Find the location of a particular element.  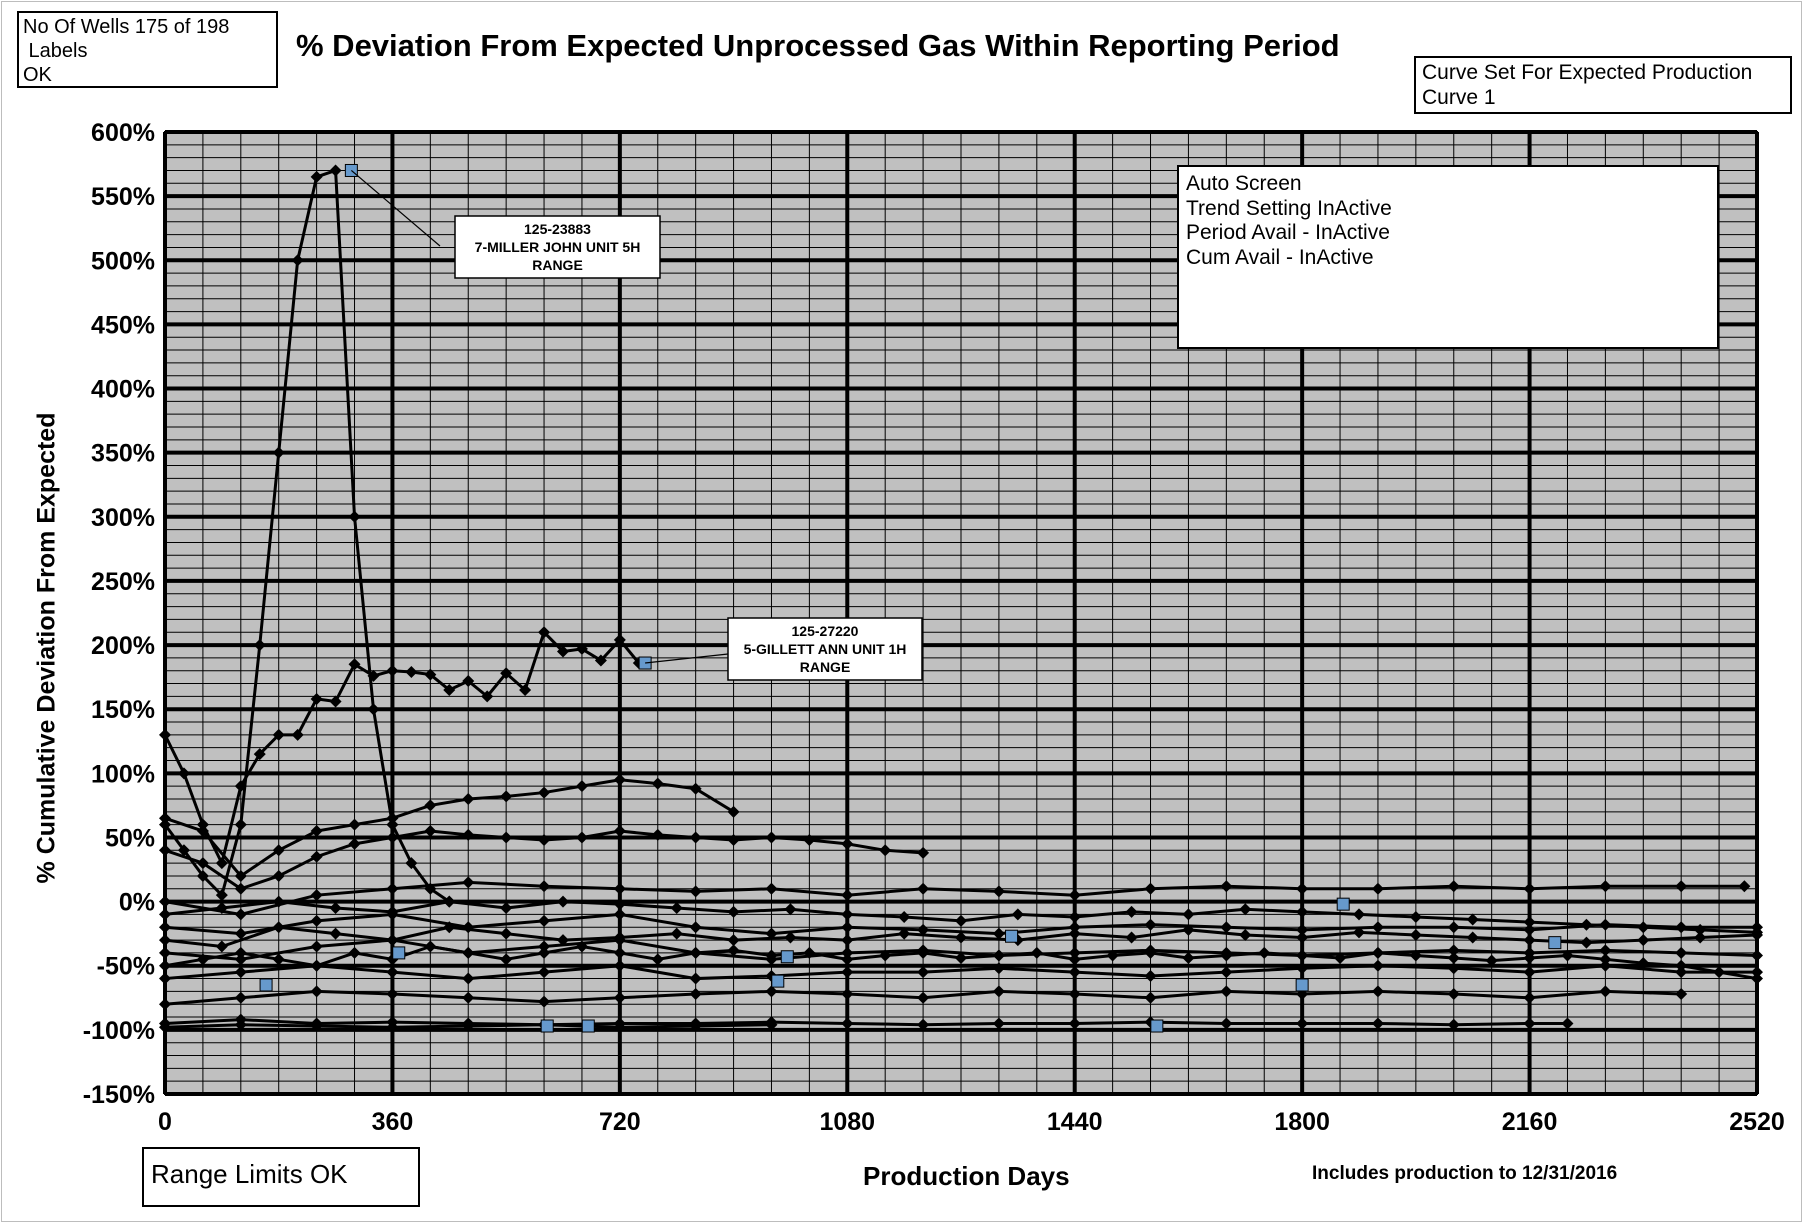

y-tick-label: -50% is located at coordinates (126, 967).